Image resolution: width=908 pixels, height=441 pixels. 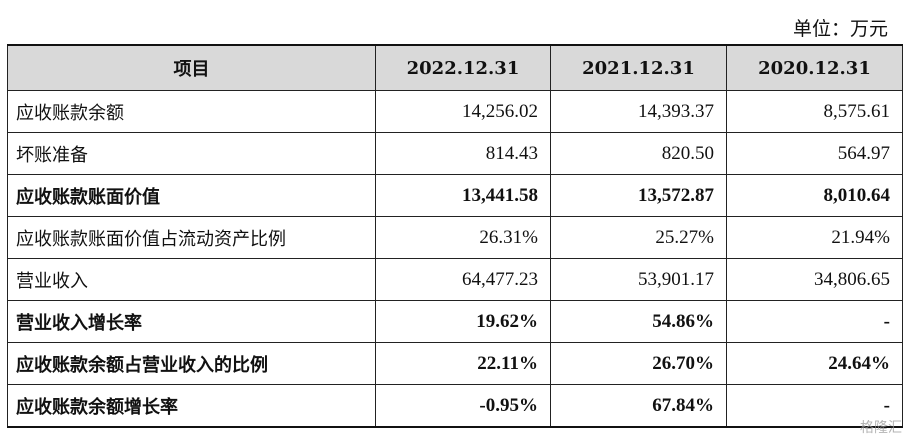 What do you see at coordinates (191, 111) in the screenshot?
I see `row-label: 应收账款余额` at bounding box center [191, 111].